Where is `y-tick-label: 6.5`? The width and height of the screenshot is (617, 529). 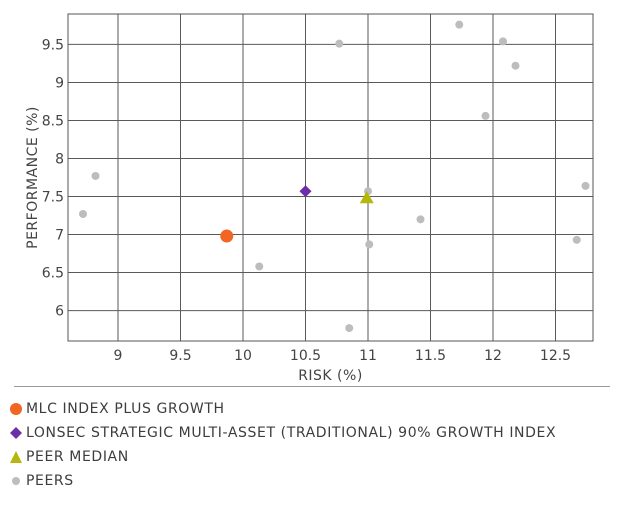 y-tick-label: 6.5 is located at coordinates (53, 274).